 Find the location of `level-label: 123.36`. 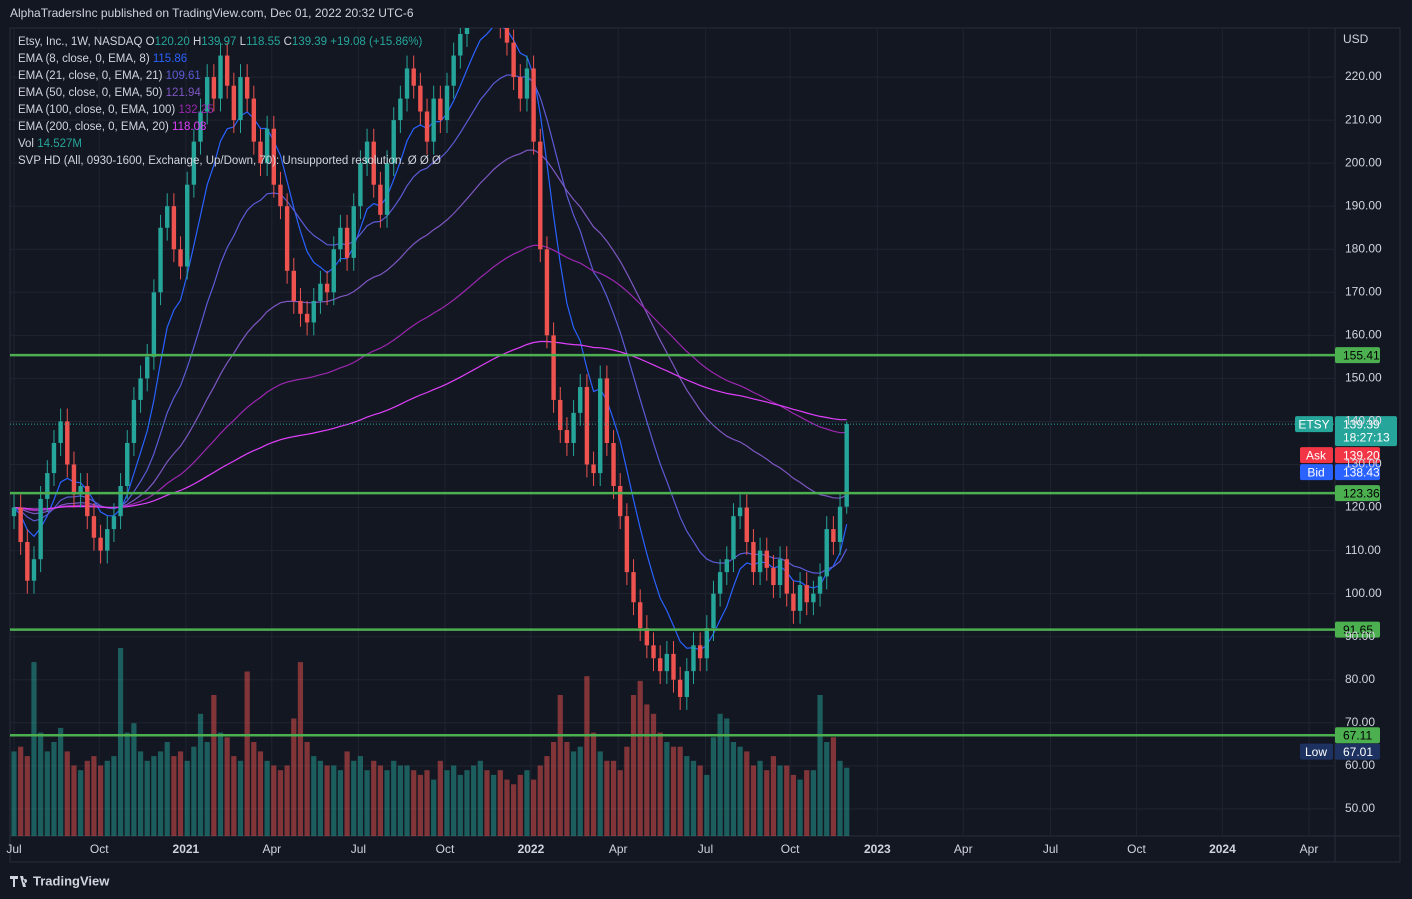

level-label: 123.36 is located at coordinates (1361, 493).